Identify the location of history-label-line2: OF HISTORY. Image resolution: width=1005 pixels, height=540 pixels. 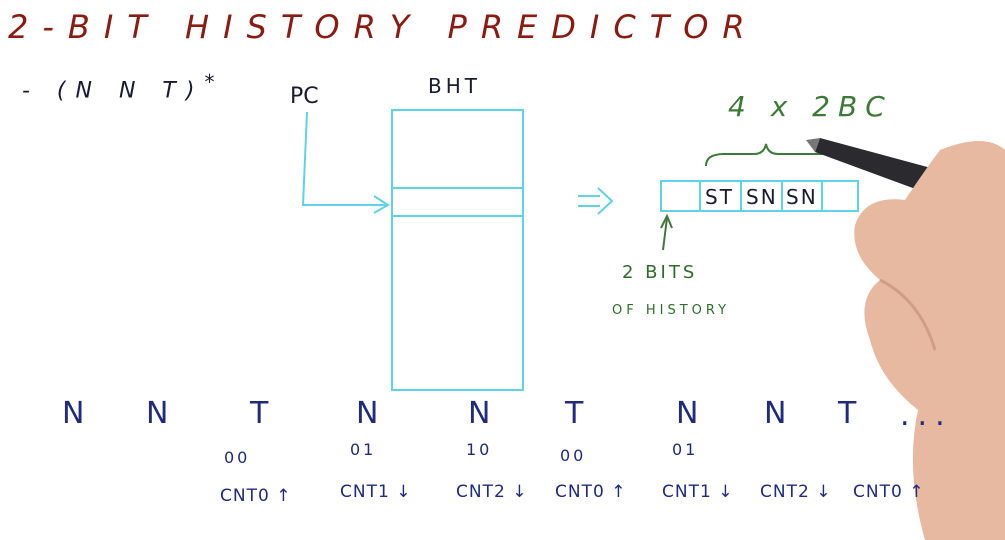
(671, 310).